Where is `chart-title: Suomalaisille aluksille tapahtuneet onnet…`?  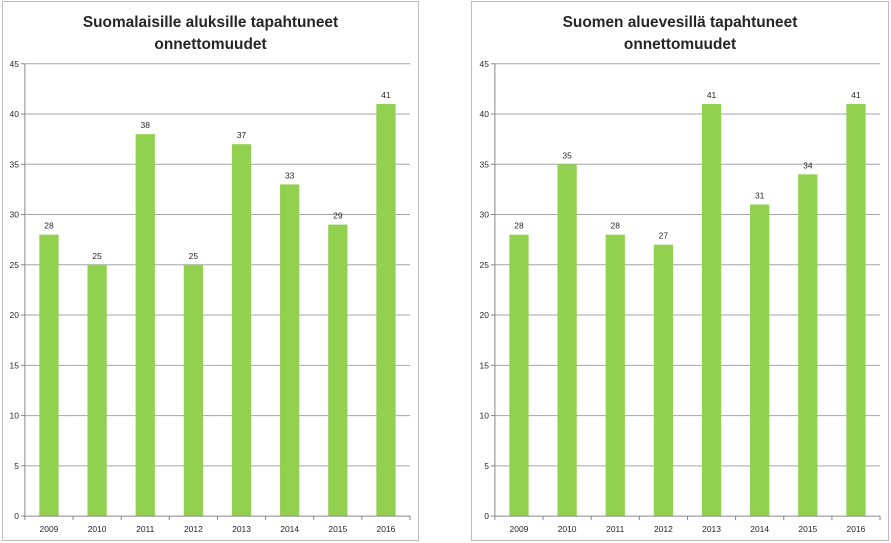 chart-title: Suomalaisille aluksille tapahtuneet onnet… is located at coordinates (210, 33).